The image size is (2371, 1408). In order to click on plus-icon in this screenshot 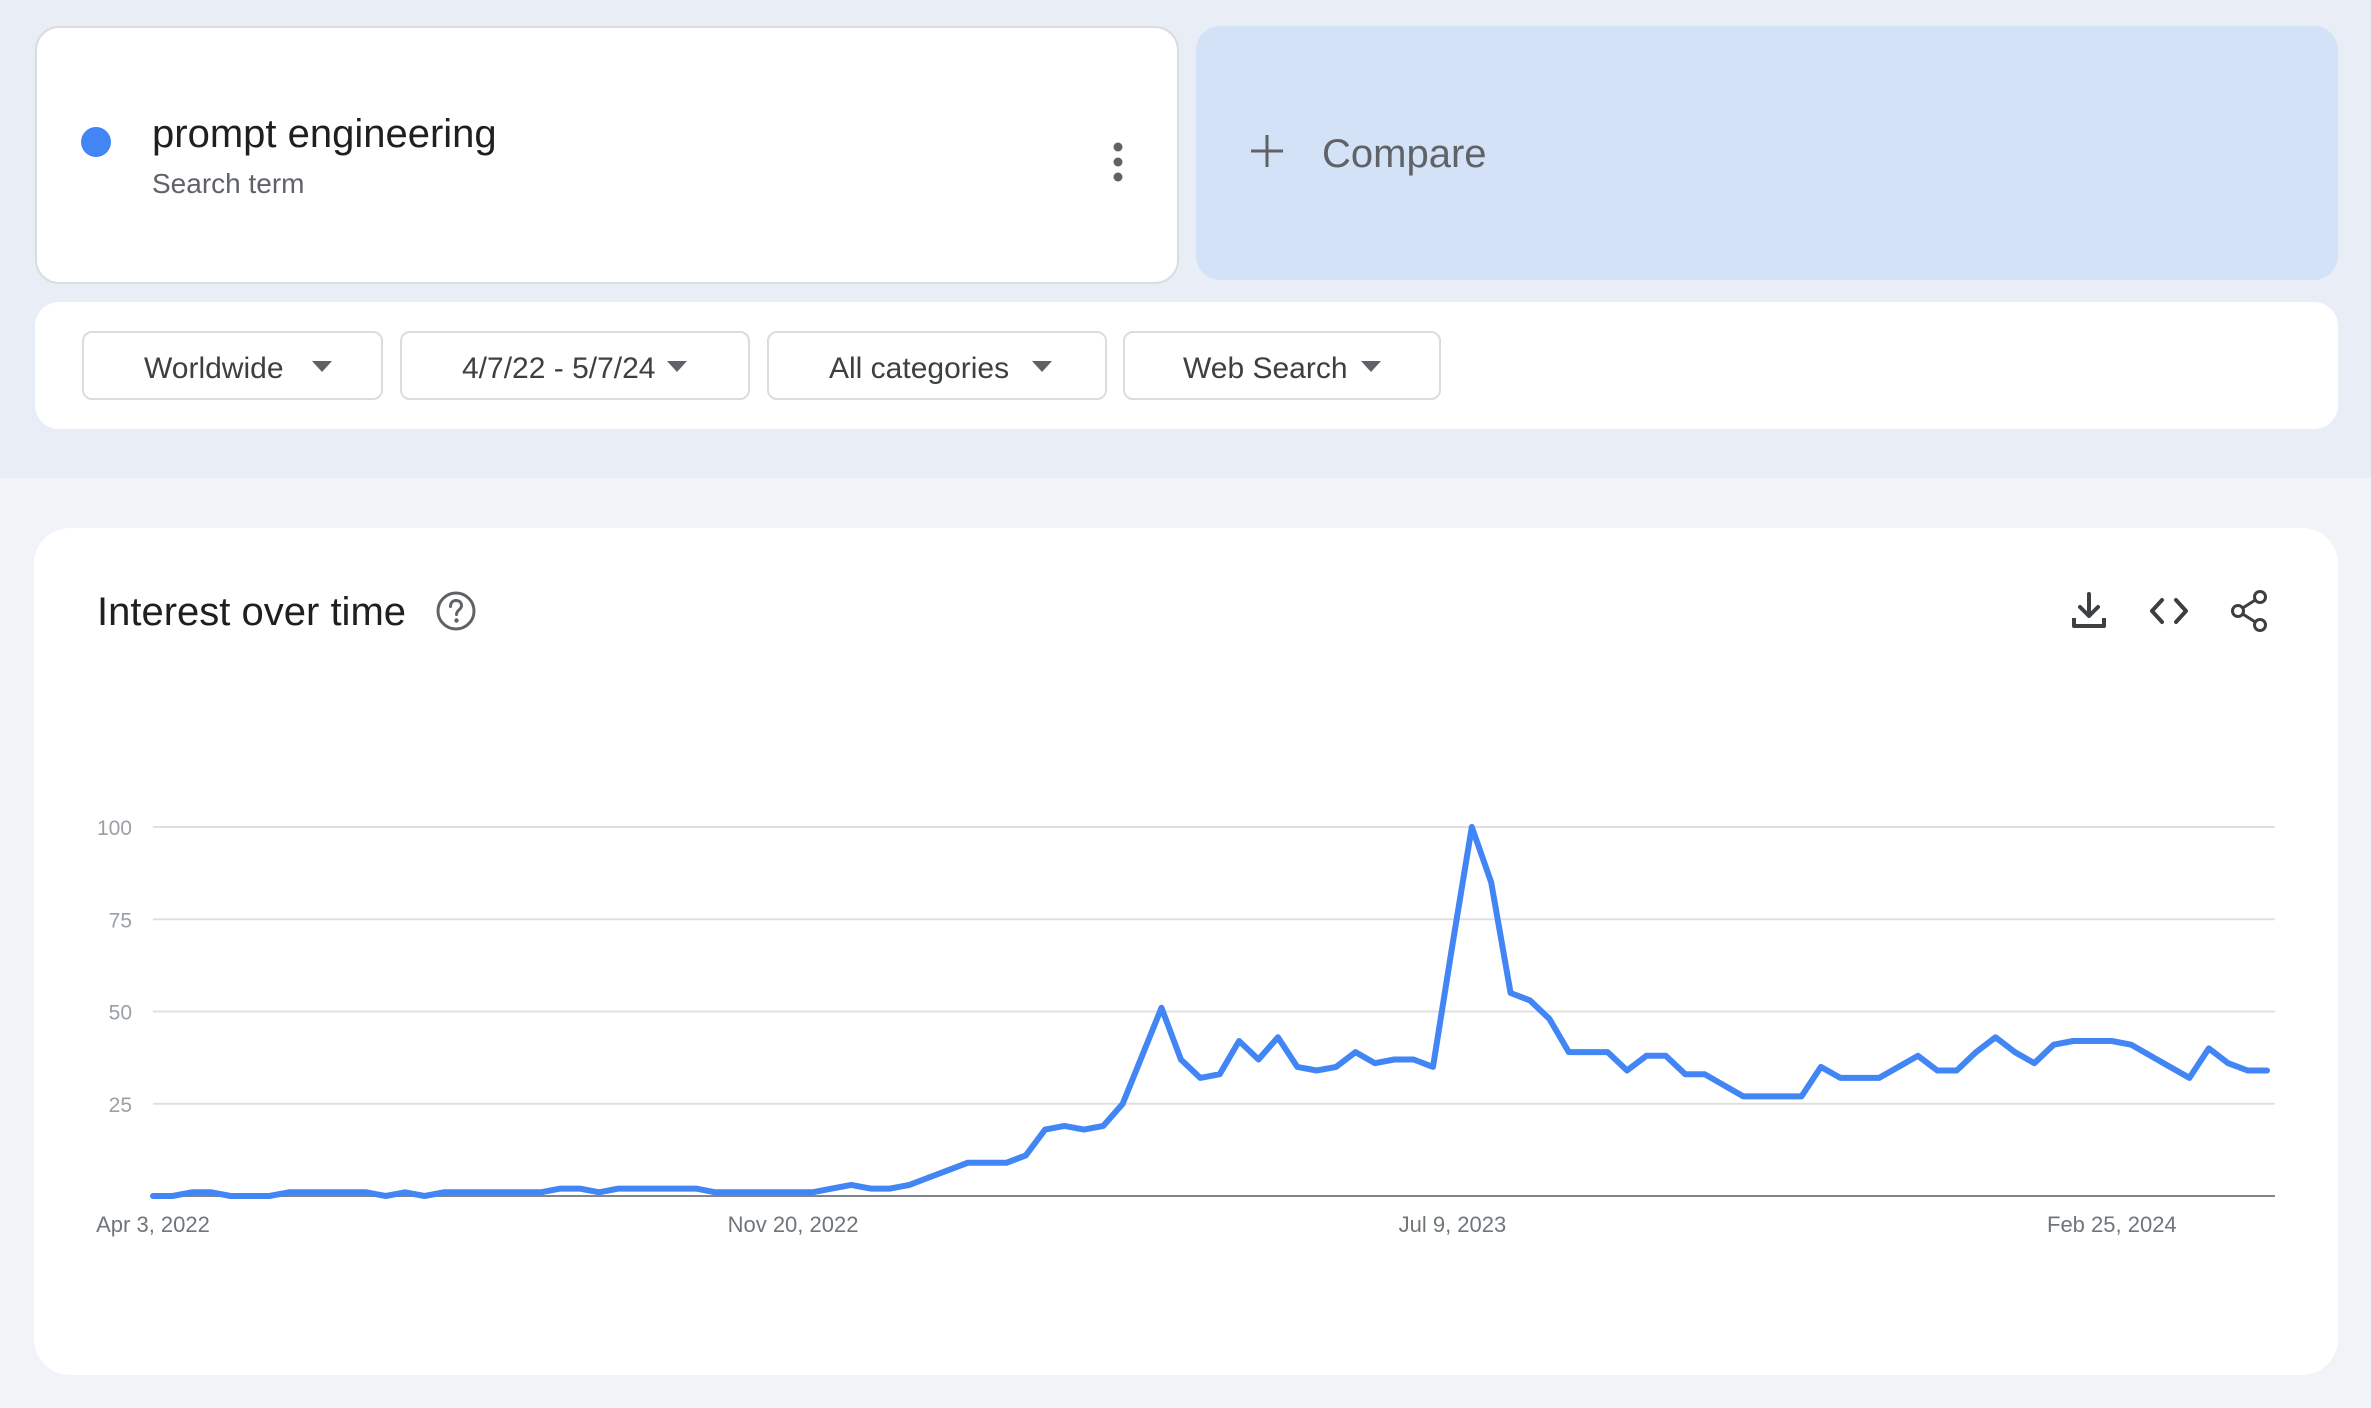, I will do `click(1267, 151)`.